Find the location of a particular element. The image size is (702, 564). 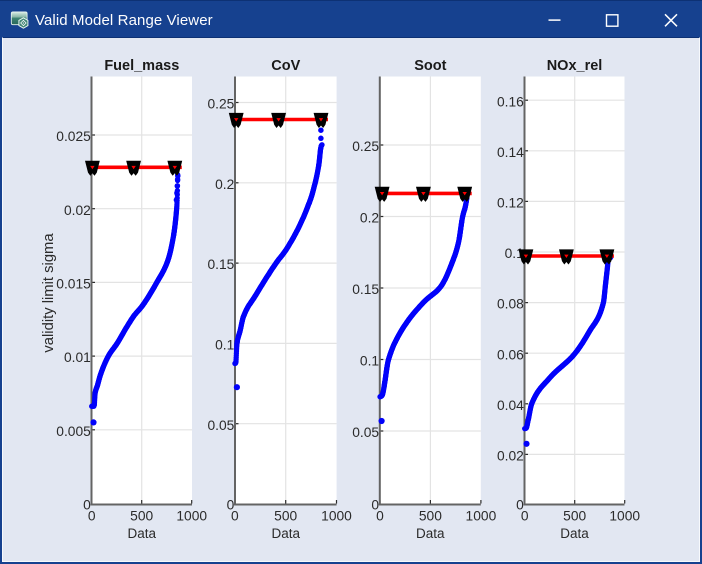

svg-text: 0.015 is located at coordinates (73, 284).